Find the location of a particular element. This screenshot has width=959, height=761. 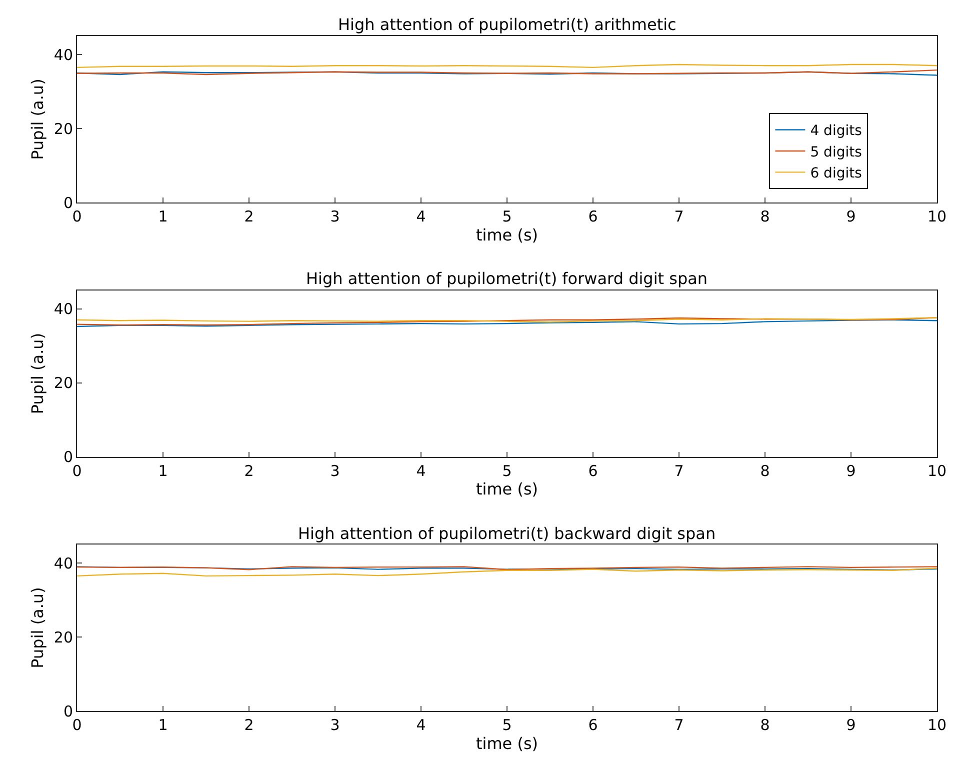

chart-title: High attention of pupilometri(t) arithmetic is located at coordinates (507, 24).